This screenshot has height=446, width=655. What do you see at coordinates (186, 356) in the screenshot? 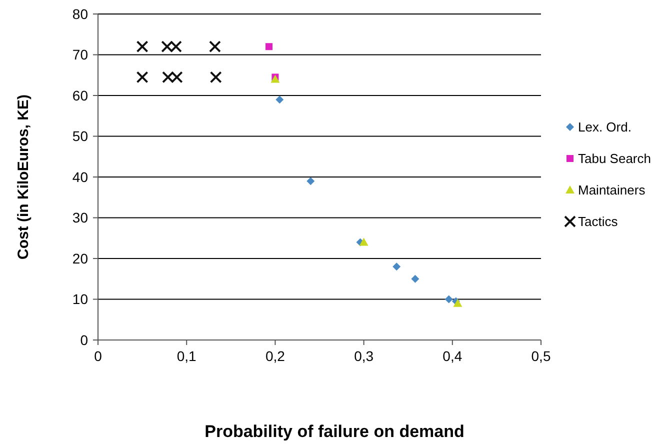
I see `x-tick-label: 0,1` at bounding box center [186, 356].